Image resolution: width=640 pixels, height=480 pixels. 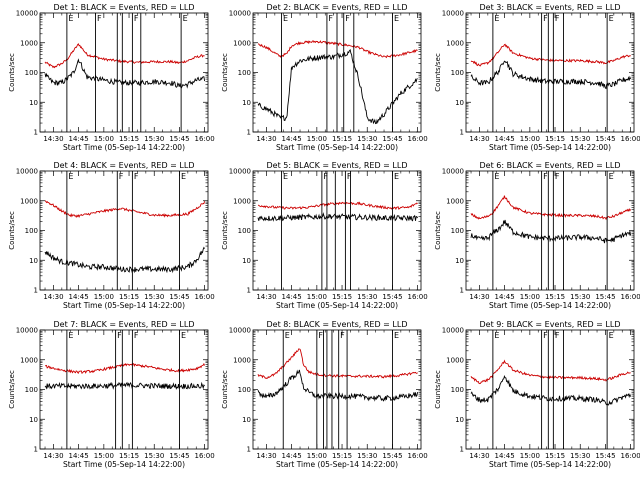 What do you see at coordinates (605, 139) in the screenshot?
I see `x-tick-label: 15:45` at bounding box center [605, 139].